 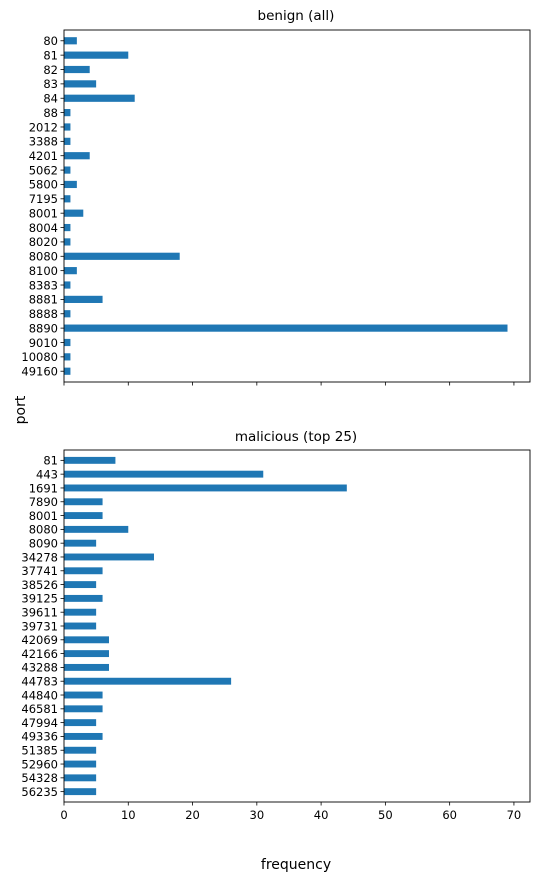 I want to click on malicious-ytick-label: 38526, so click(x=39, y=585).